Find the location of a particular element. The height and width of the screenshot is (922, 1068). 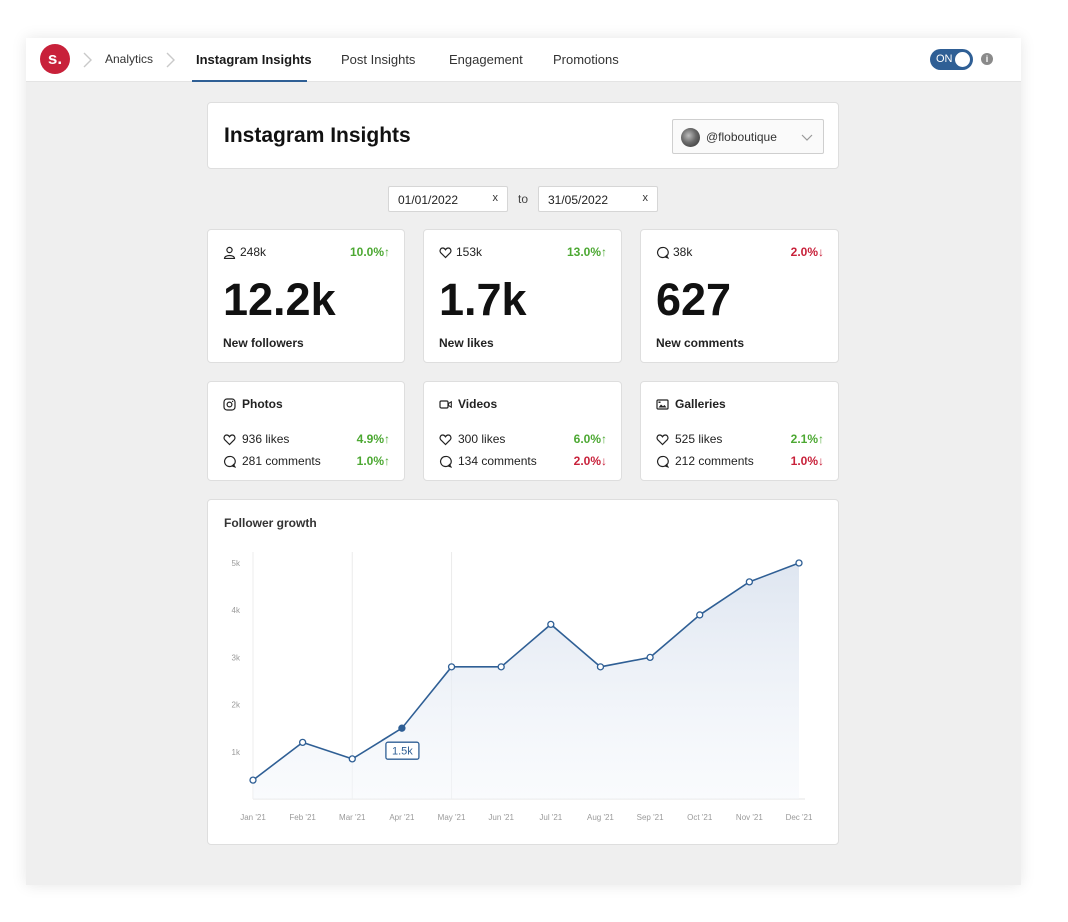

account-name: @floboutique is located at coordinates (741, 137).